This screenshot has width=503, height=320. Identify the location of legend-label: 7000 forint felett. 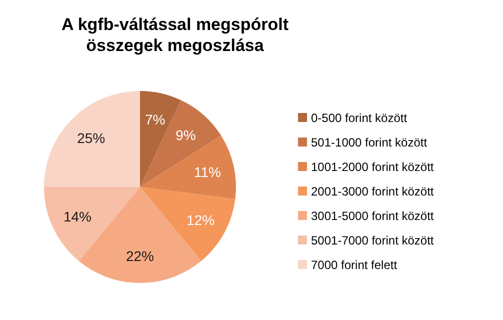
(354, 265).